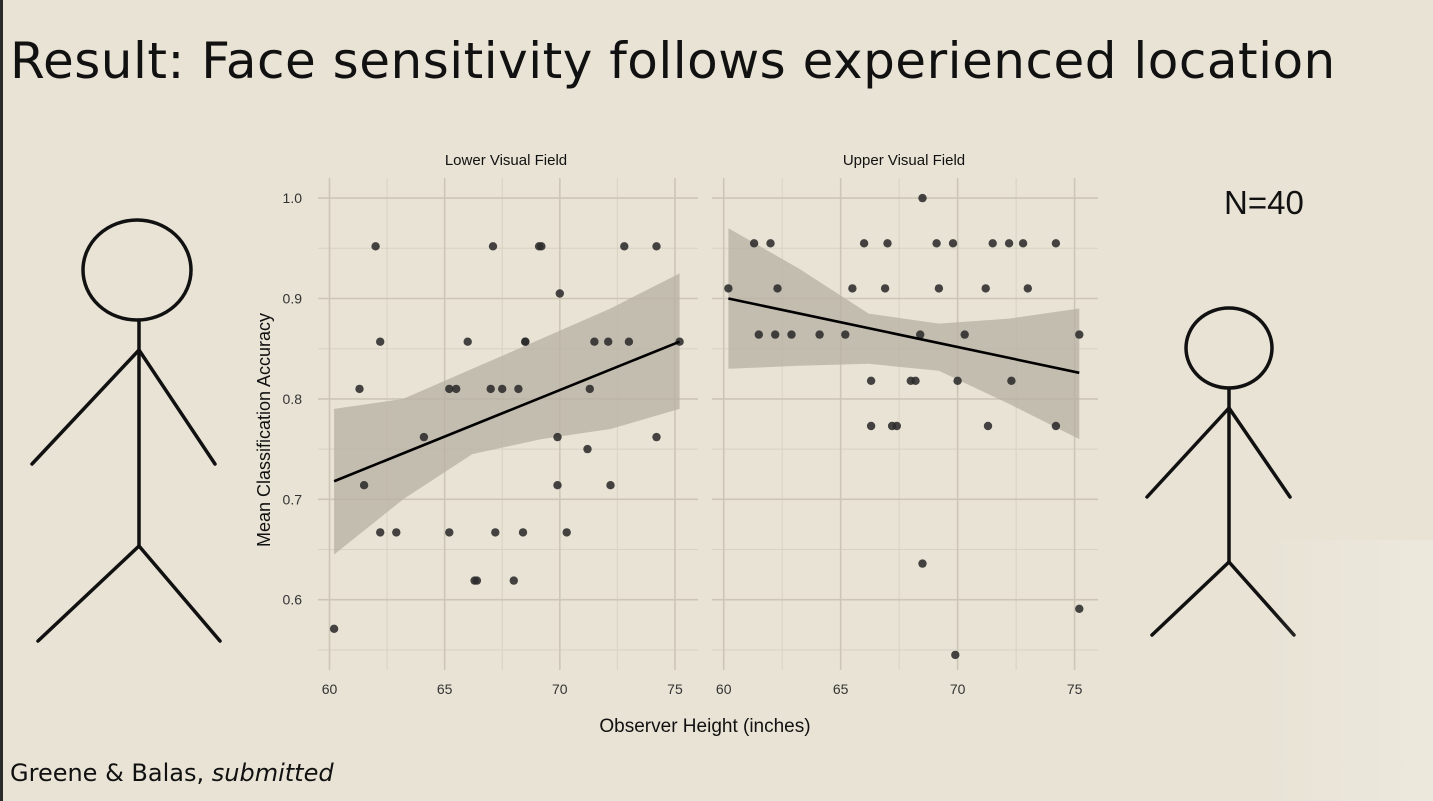 This screenshot has height=801, width=1433. What do you see at coordinates (1220, 471) in the screenshot?
I see `stick-figure-short-icon` at bounding box center [1220, 471].